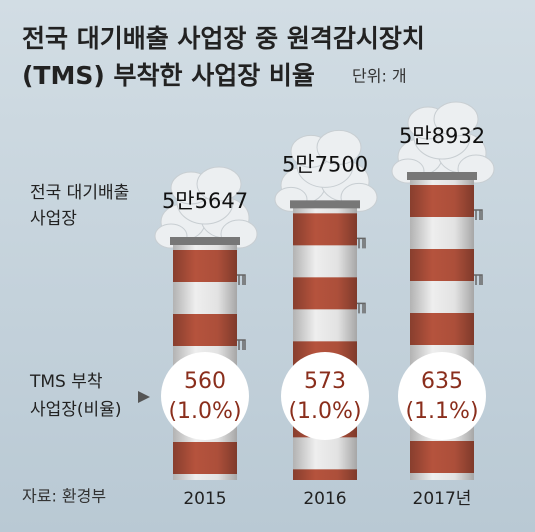  Describe the element at coordinates (204, 499) in the screenshot. I see `x-tick-label: 2015` at that location.